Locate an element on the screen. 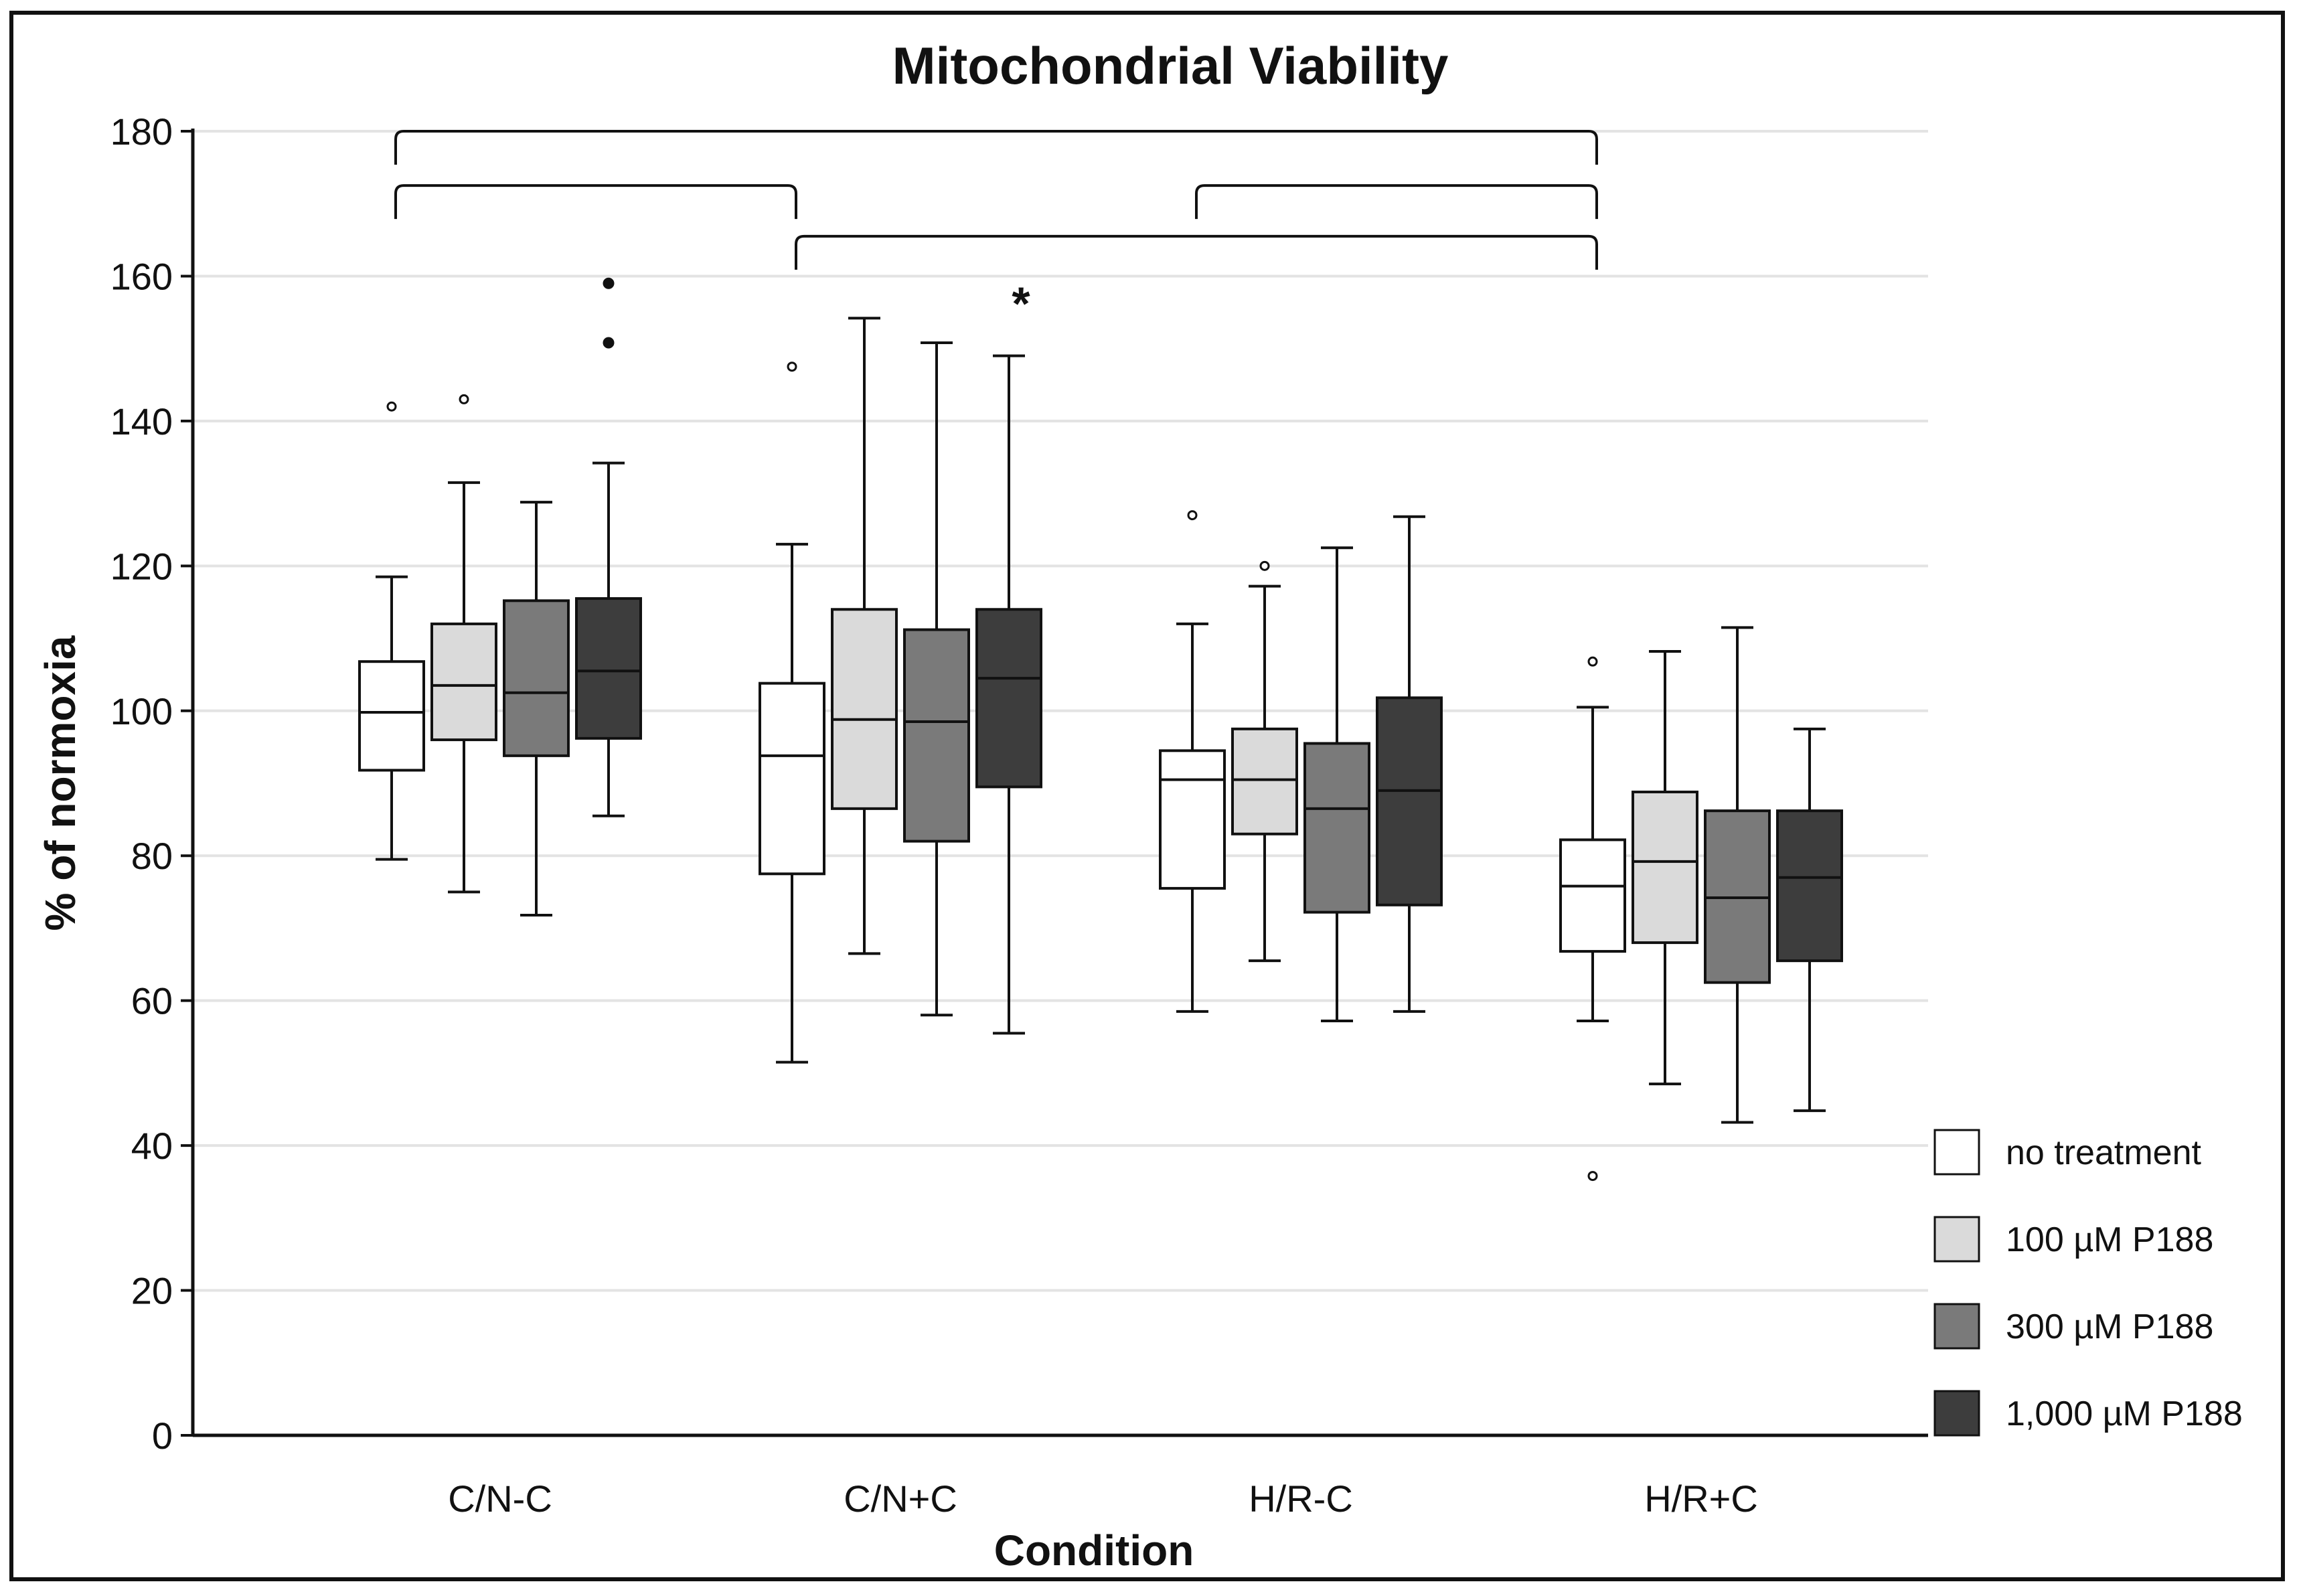 The image size is (2301, 1596). x-axis-title: Condition is located at coordinates (1094, 1550).